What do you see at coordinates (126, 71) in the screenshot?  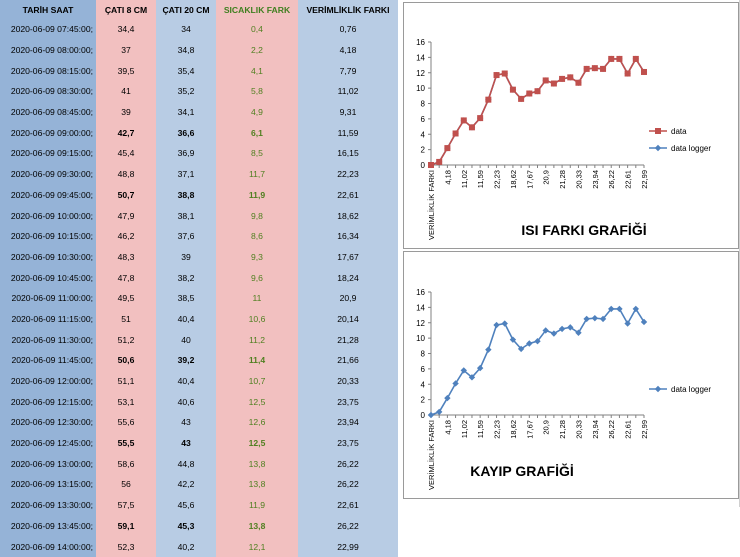 I see `cell-cati-8cm: 39,5` at bounding box center [126, 71].